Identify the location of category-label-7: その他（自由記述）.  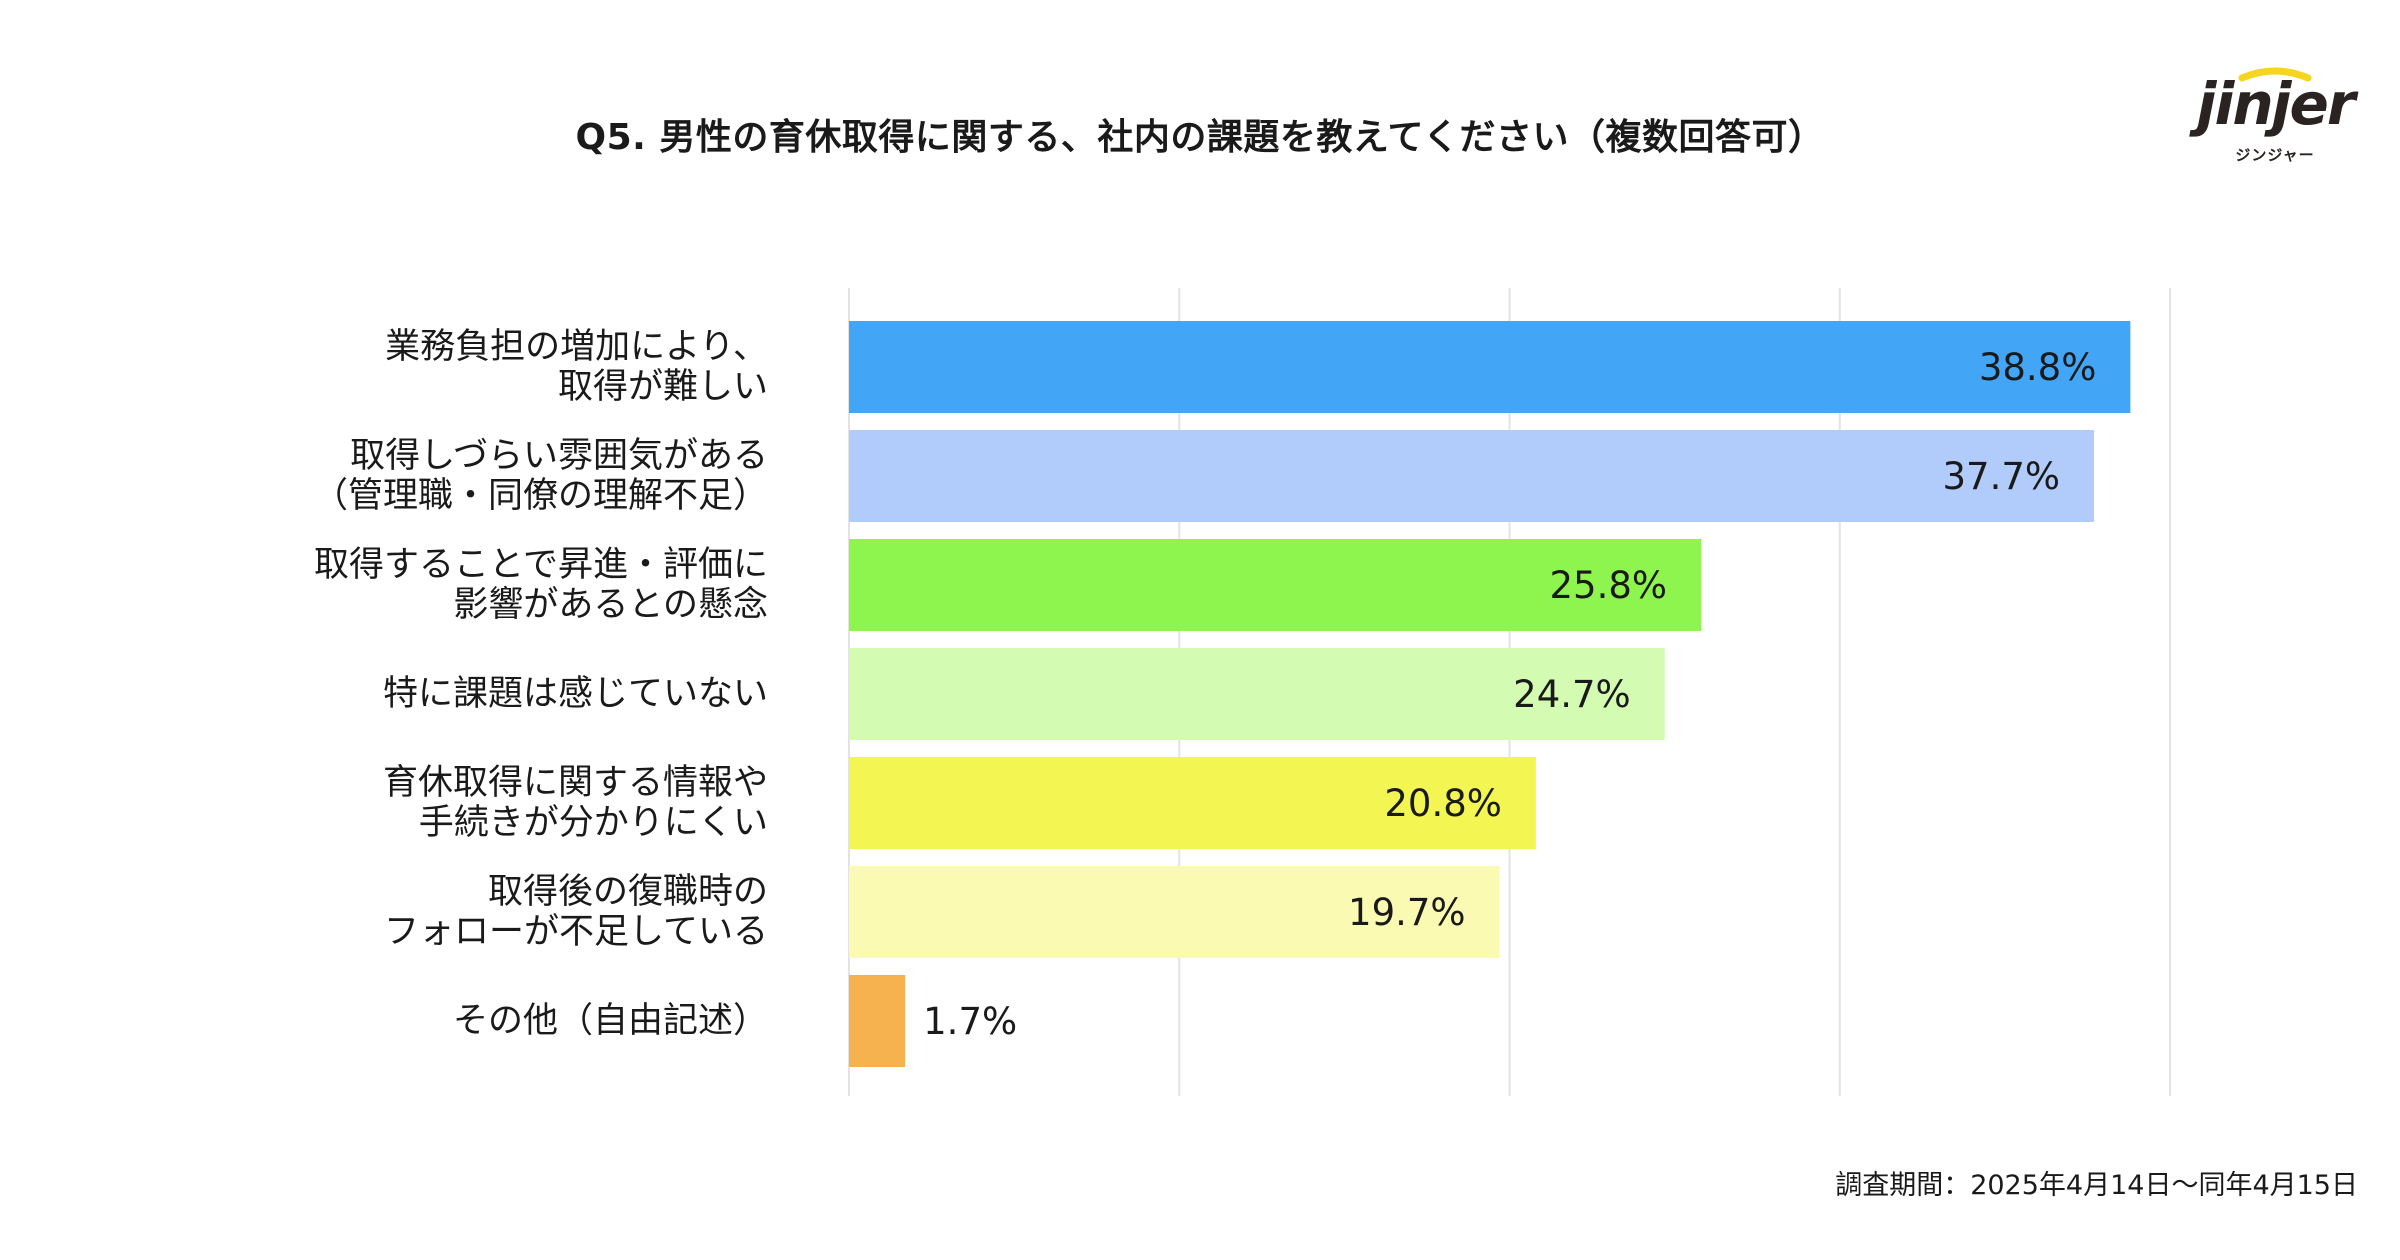
(508, 1021).